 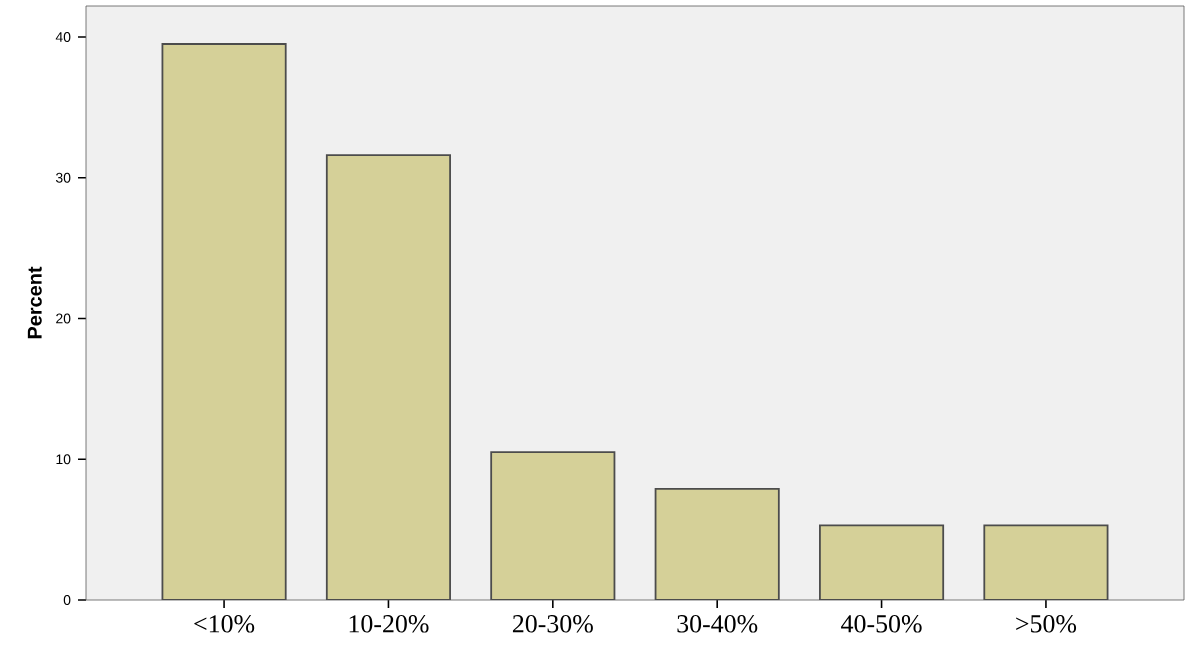 What do you see at coordinates (717, 624) in the screenshot?
I see `x-tick-label: 30-40%` at bounding box center [717, 624].